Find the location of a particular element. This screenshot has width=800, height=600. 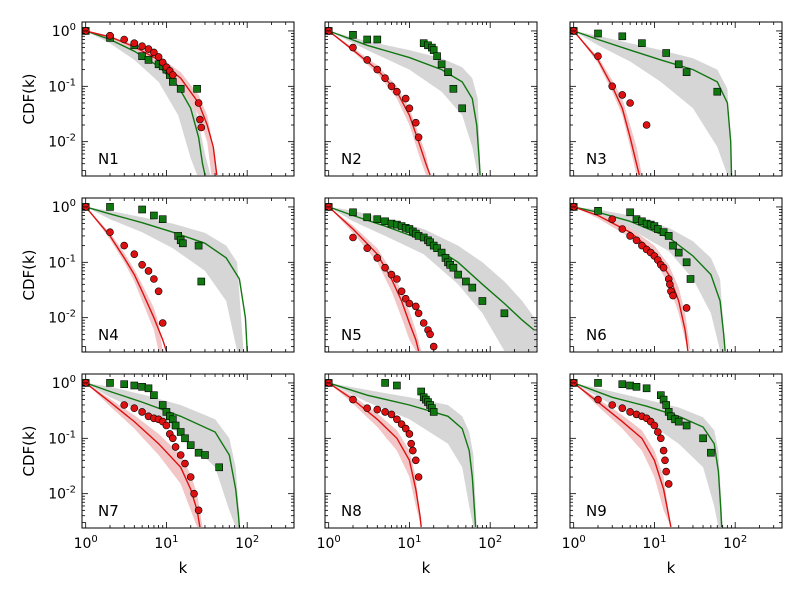

panel-n6: N6 is located at coordinates (676, 275).